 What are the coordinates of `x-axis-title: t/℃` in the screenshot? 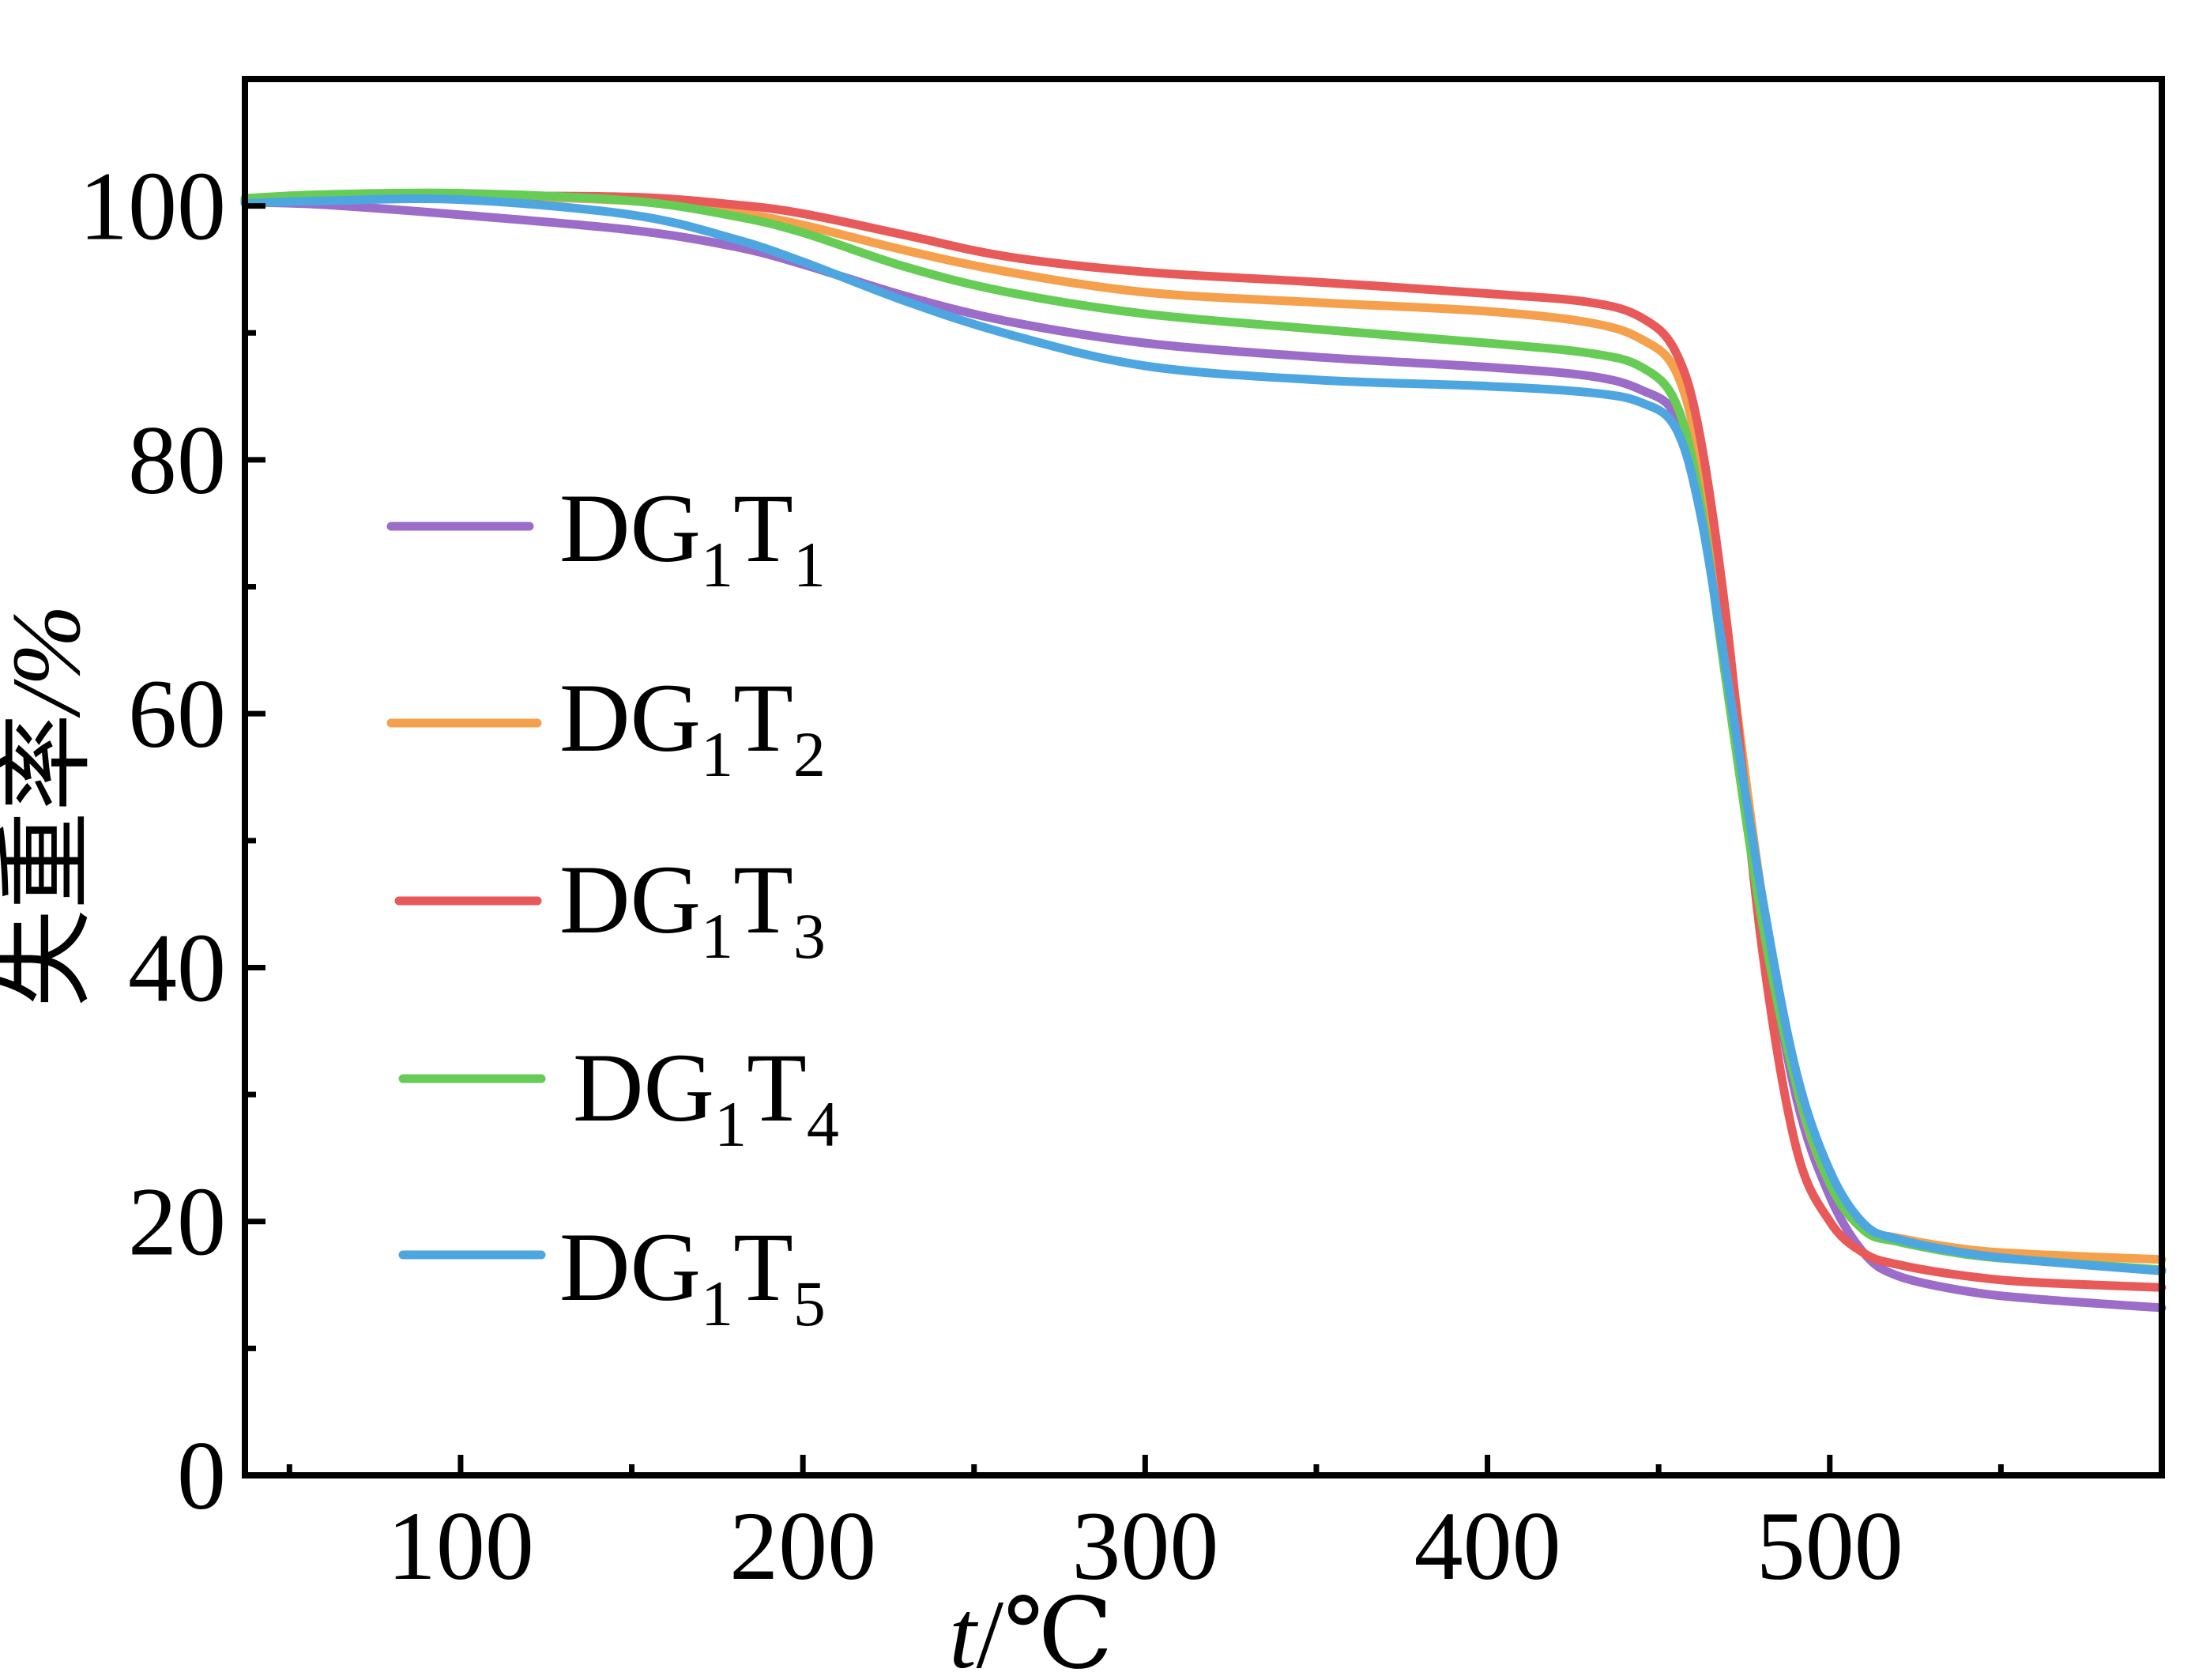 It's located at (1031, 1630).